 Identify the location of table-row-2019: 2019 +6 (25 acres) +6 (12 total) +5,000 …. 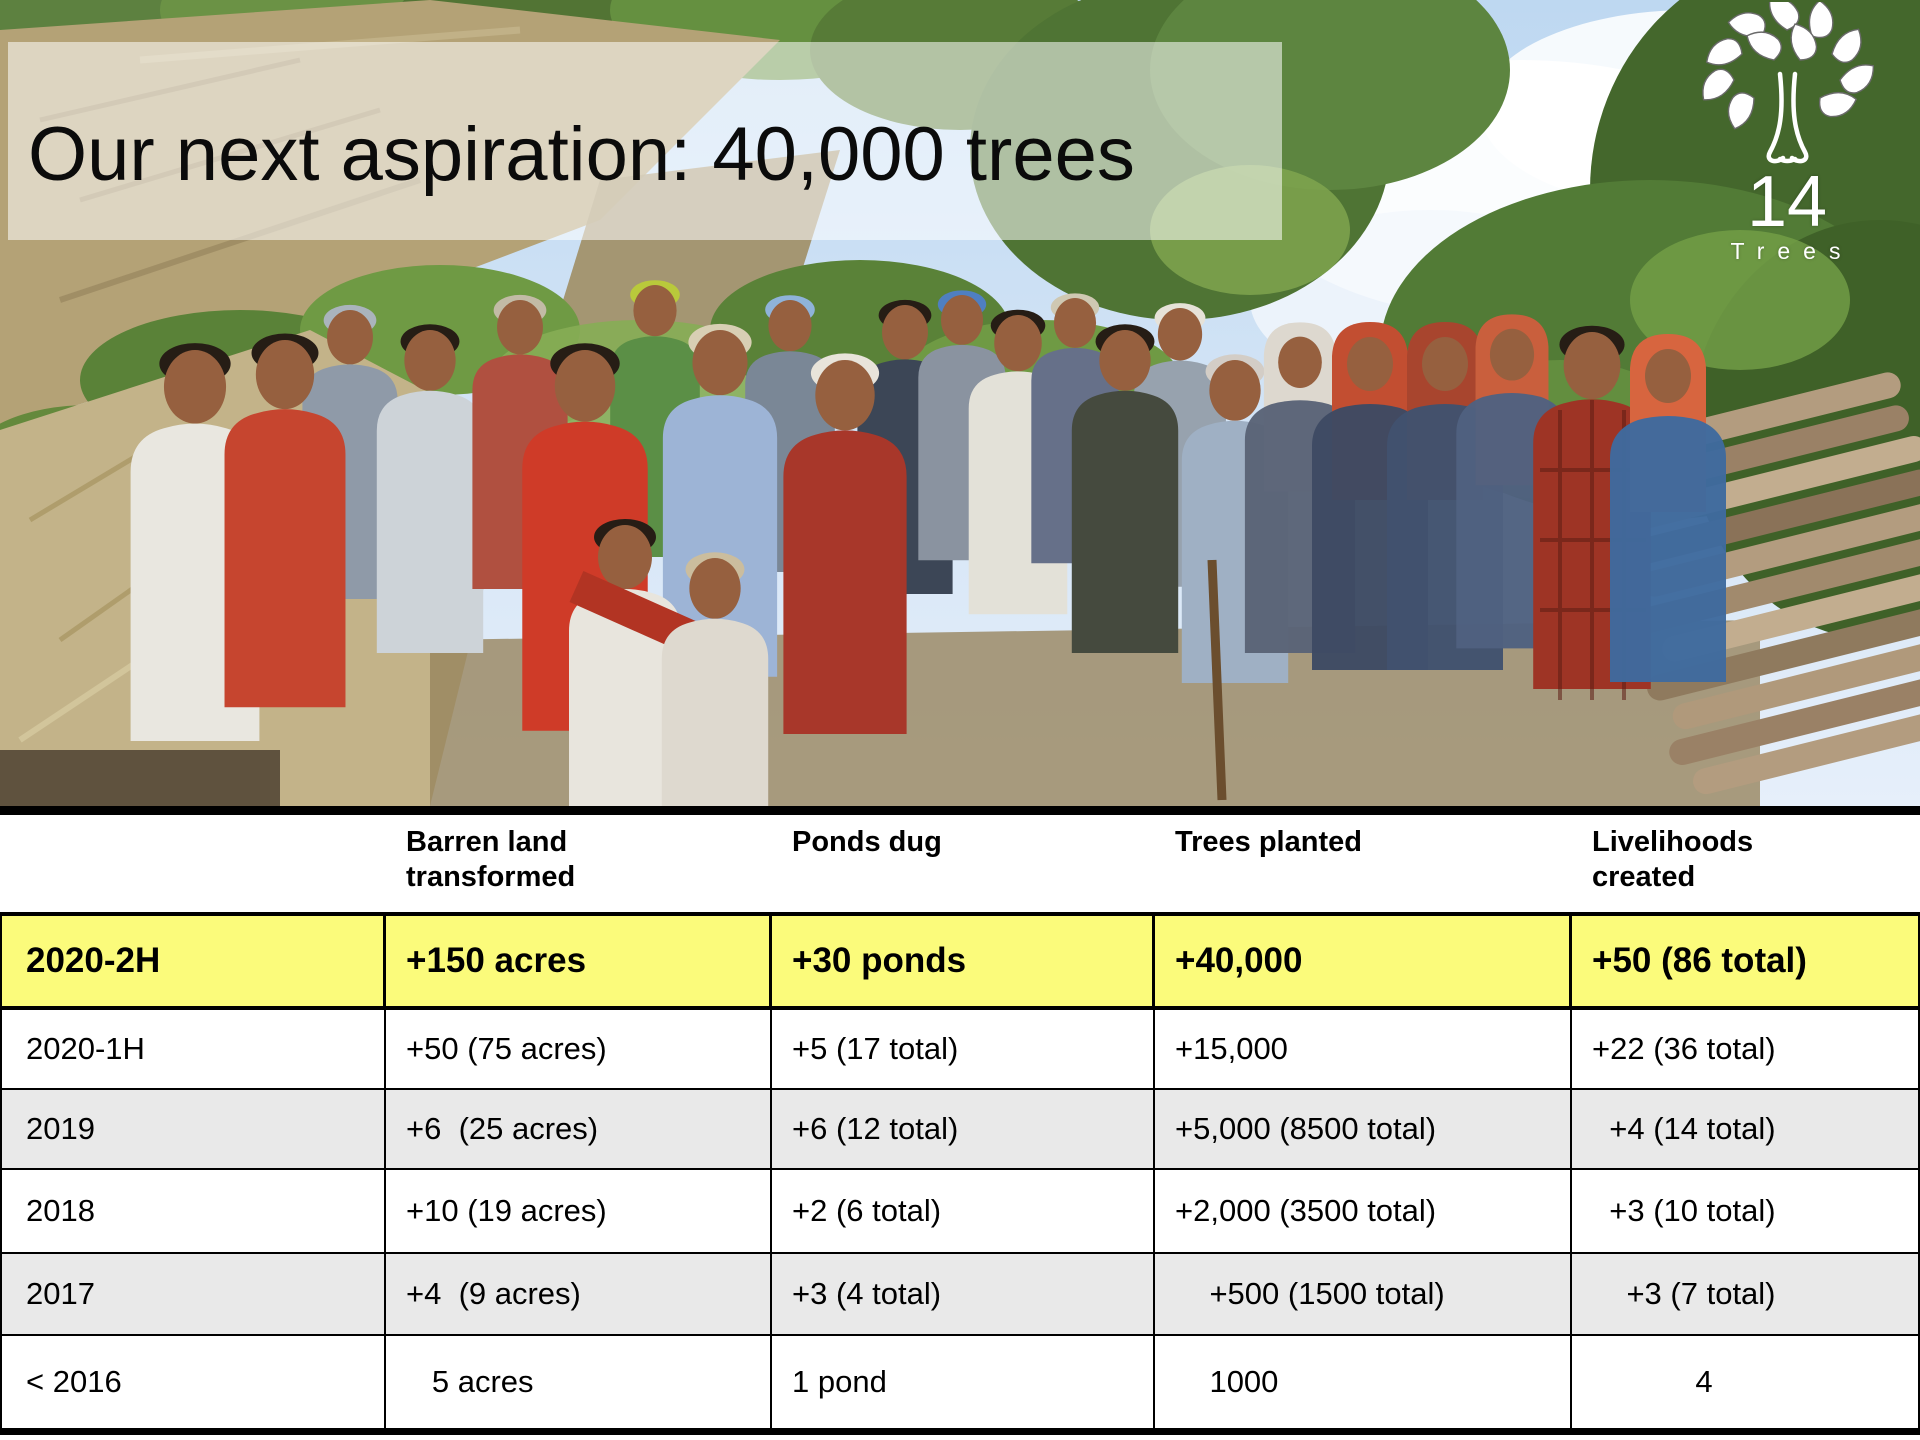
(960, 1130).